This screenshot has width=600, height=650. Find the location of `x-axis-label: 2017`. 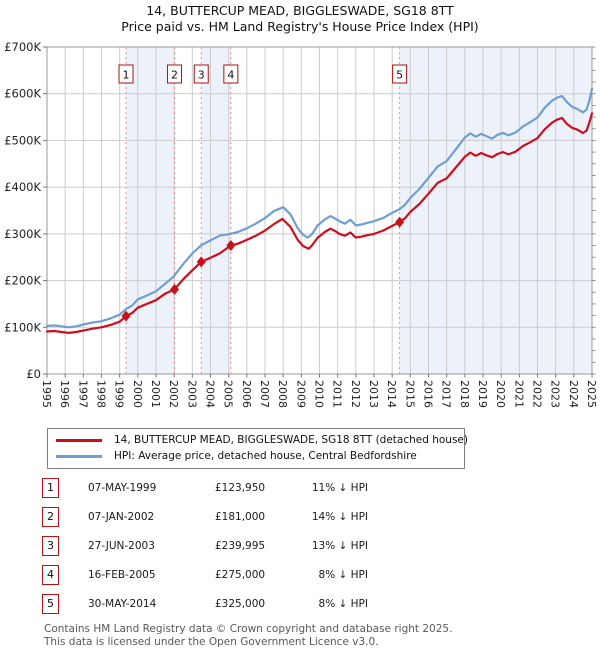

x-axis-label: 2017 is located at coordinates (446, 394).